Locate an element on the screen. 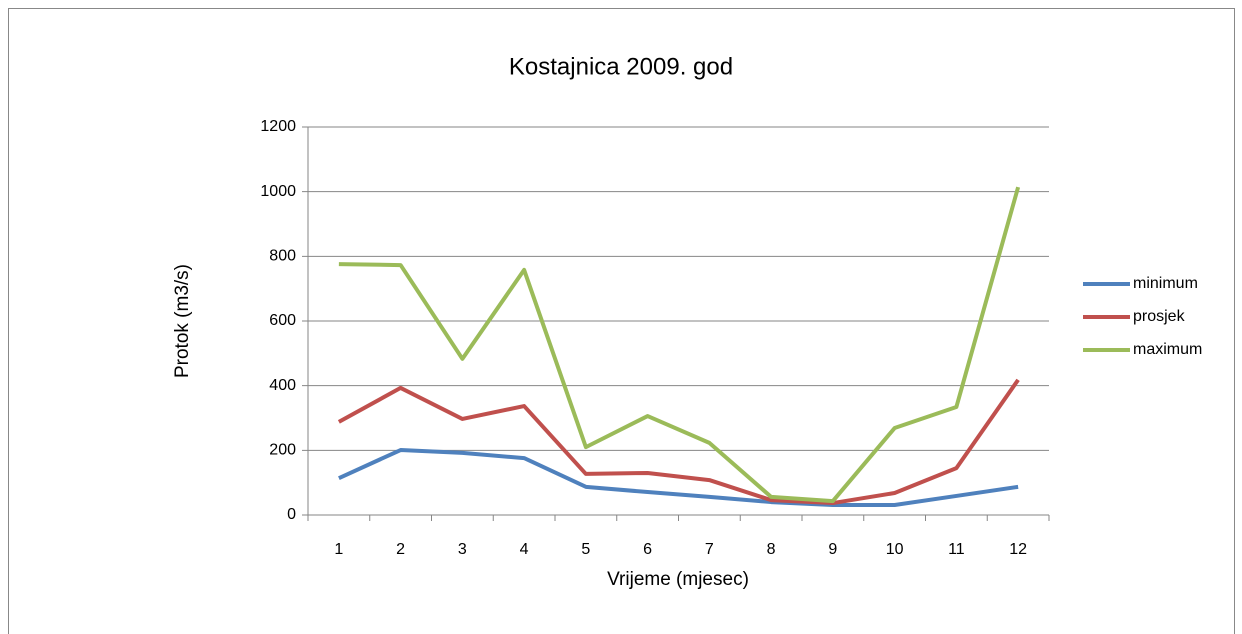  x-tick-label: 4 is located at coordinates (524, 549).